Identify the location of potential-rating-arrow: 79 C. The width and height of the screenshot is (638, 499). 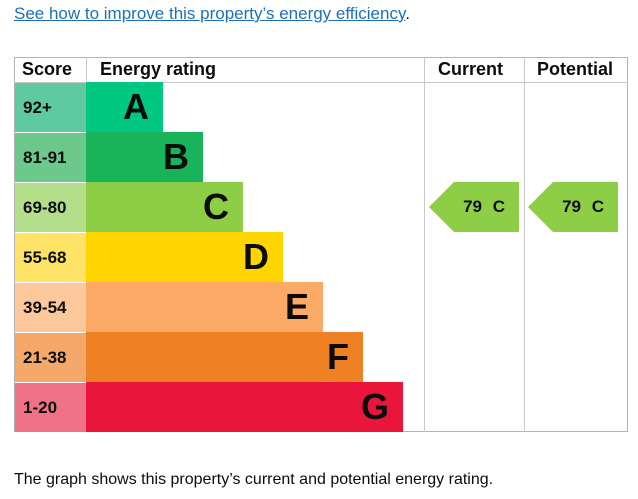
(573, 207).